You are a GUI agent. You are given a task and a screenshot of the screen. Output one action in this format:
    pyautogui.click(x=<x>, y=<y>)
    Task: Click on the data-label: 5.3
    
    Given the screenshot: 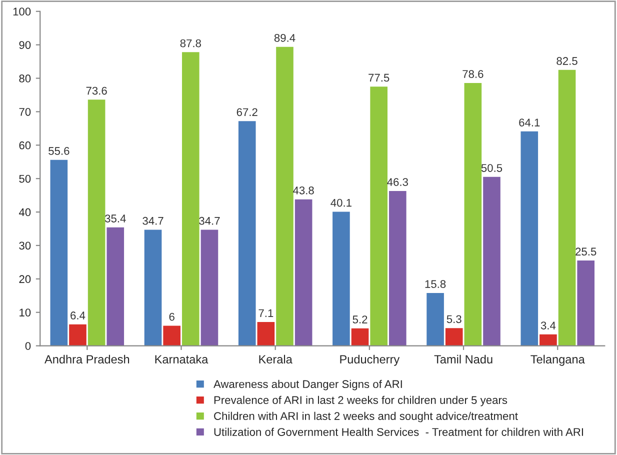 What is the action you would take?
    pyautogui.click(x=454, y=319)
    